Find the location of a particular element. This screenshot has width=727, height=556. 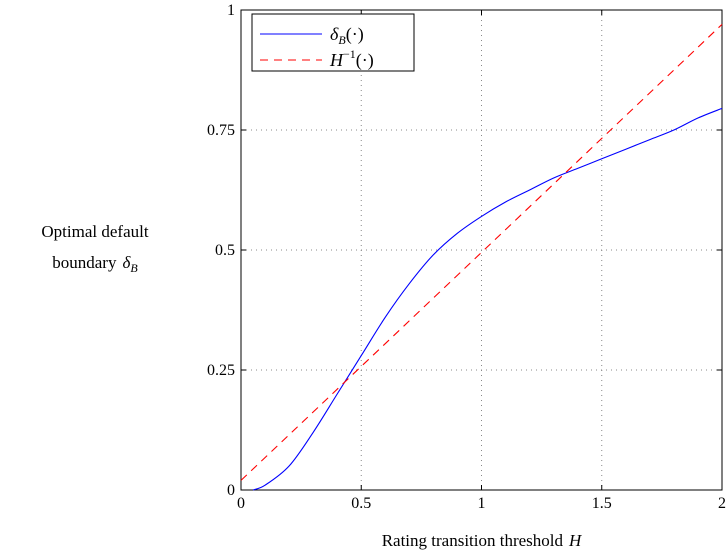

y-tick-label-1: 0.25 is located at coordinates (221, 370).